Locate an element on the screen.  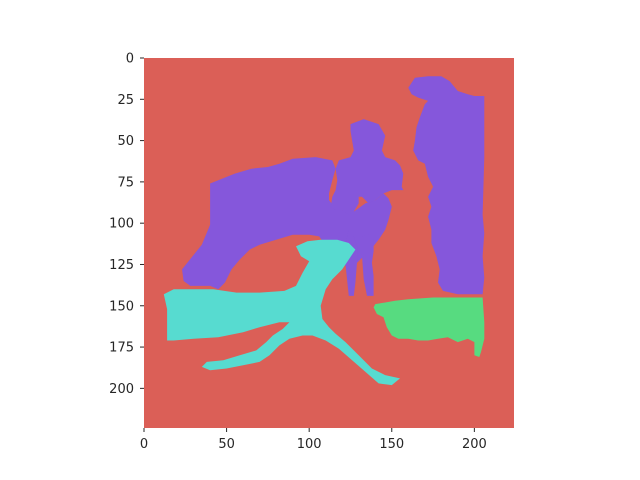
y-tick-label: 125 is located at coordinates (121, 265).